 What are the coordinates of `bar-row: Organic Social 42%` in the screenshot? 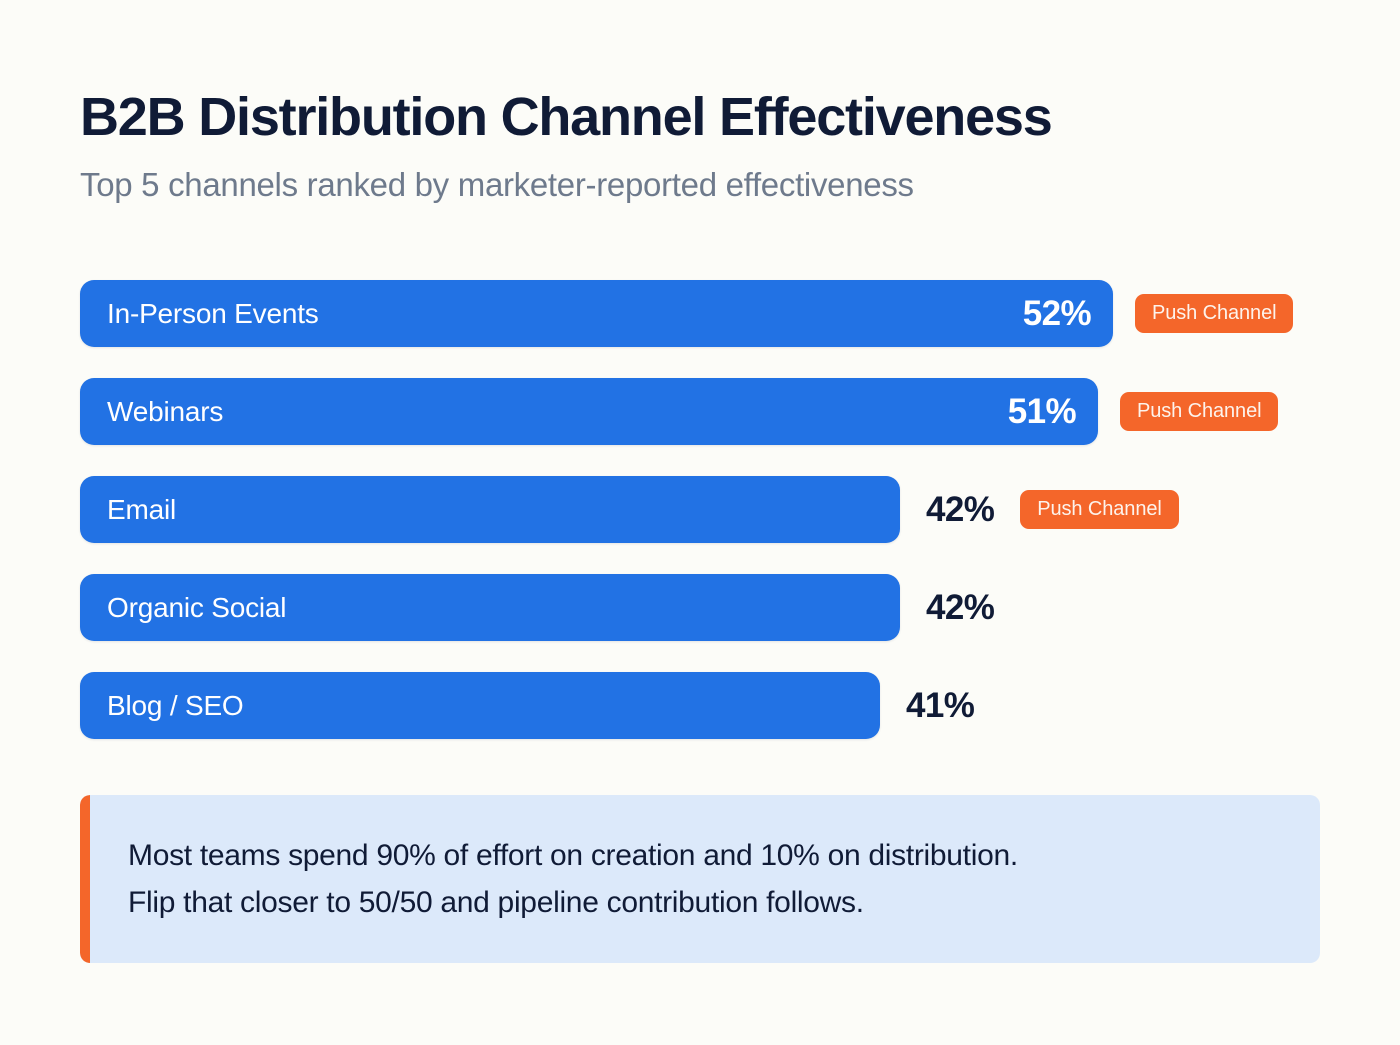 It's located at (705, 607).